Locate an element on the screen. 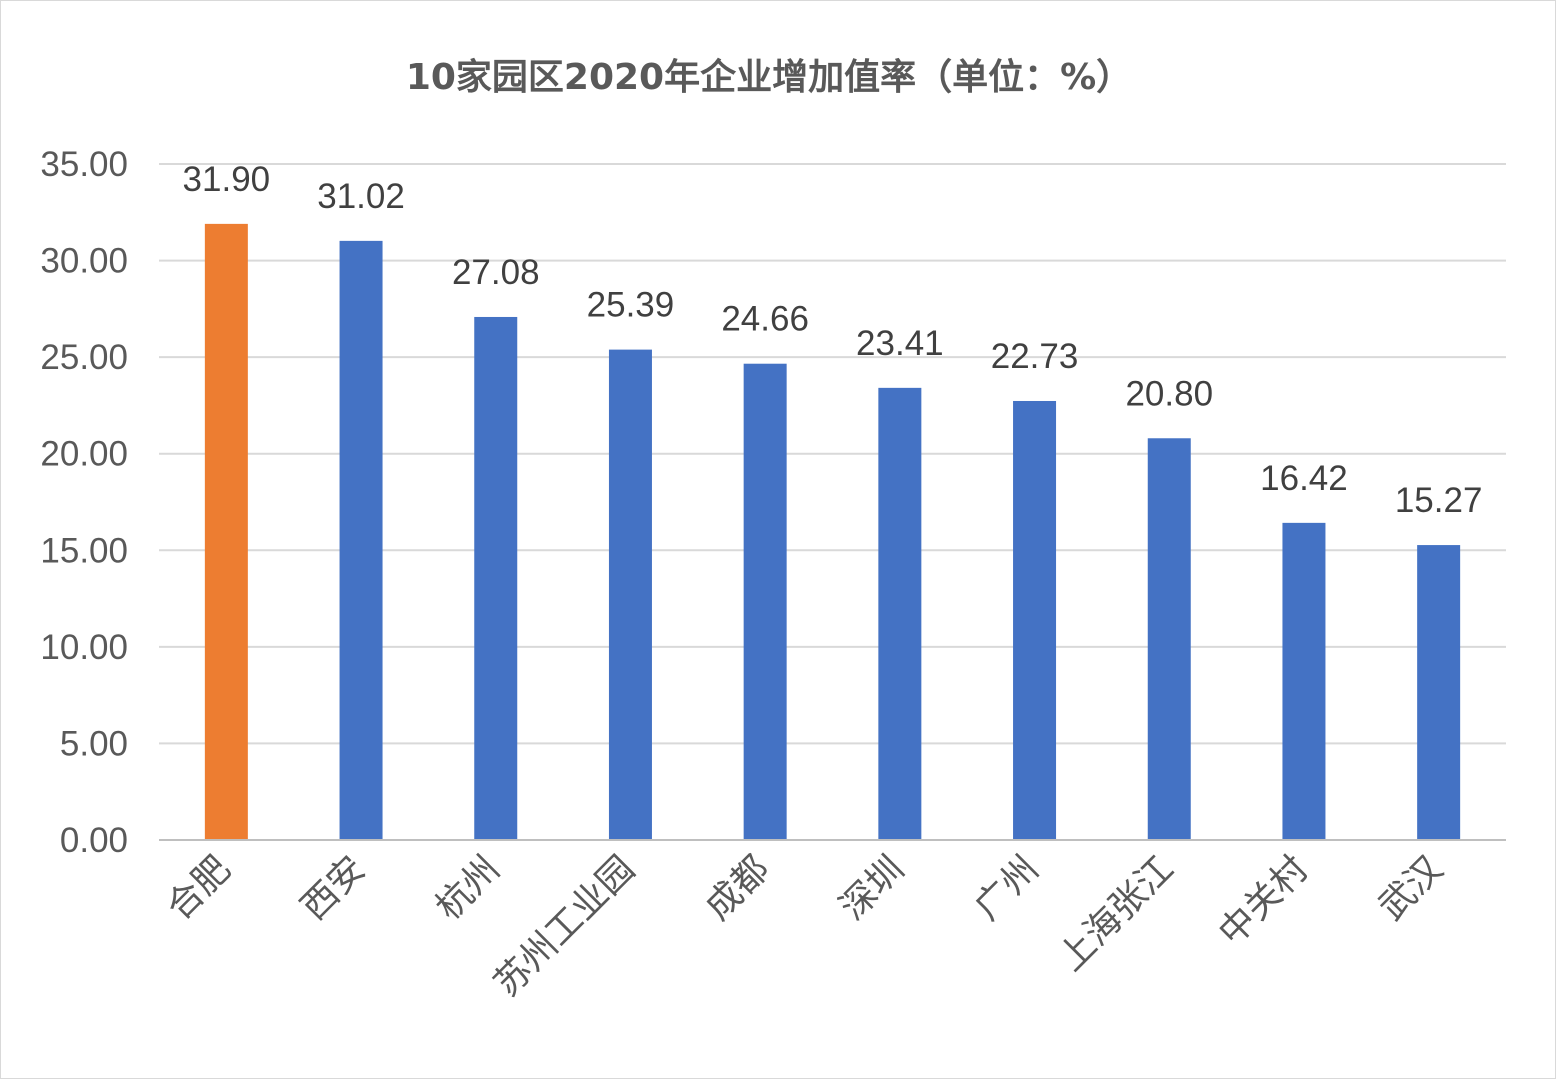 Image resolution: width=1556 pixels, height=1080 pixels. data-label: 15.27 is located at coordinates (1439, 500).